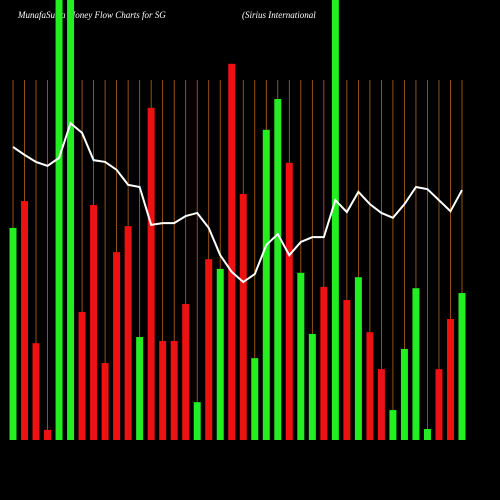 The height and width of the screenshot is (500, 500). What do you see at coordinates (279, 15) in the screenshot?
I see `chart-subtitle: (Sirius International` at bounding box center [279, 15].